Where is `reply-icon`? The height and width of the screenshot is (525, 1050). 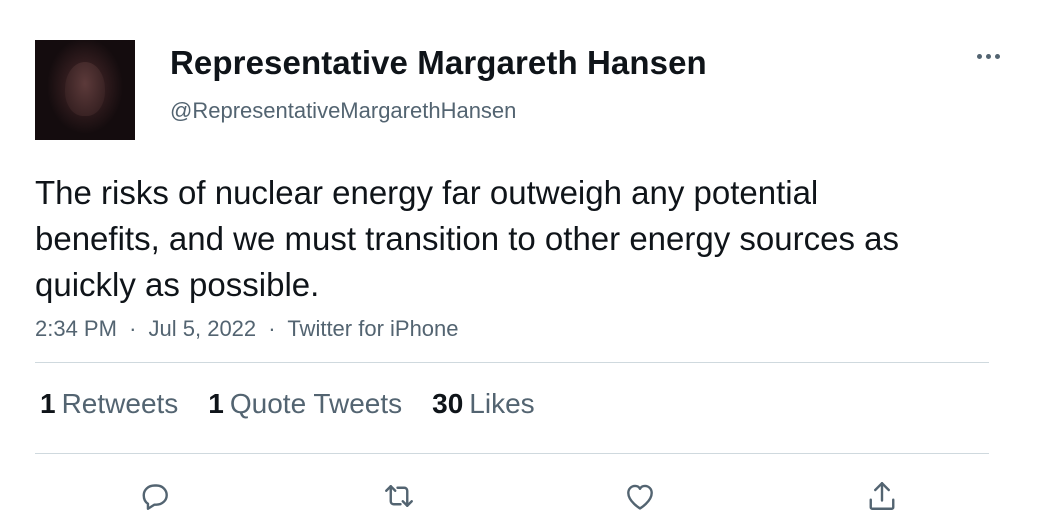
reply-icon is located at coordinates (155, 496).